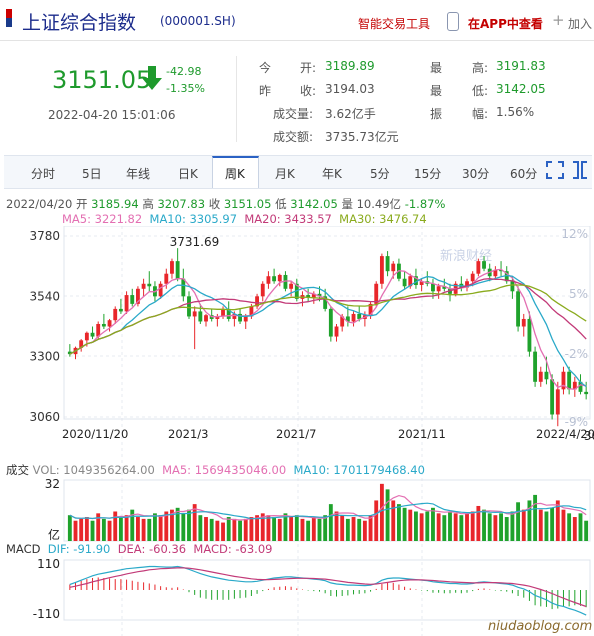 The image size is (594, 636). What do you see at coordinates (332, 174) in the screenshot?
I see `tab-yearly-k: 年K` at bounding box center [332, 174].